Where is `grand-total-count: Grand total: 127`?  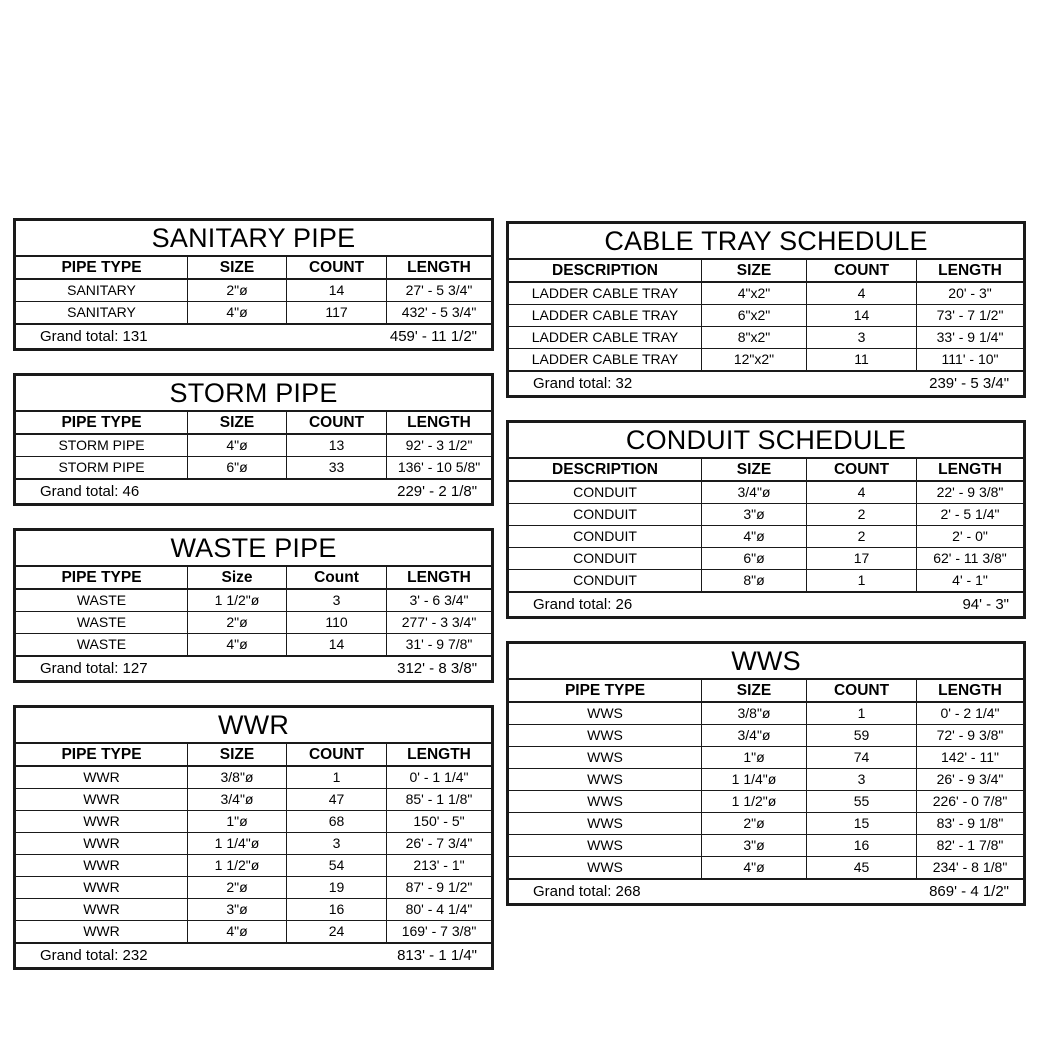 grand-total-count: Grand total: 127 is located at coordinates (94, 668).